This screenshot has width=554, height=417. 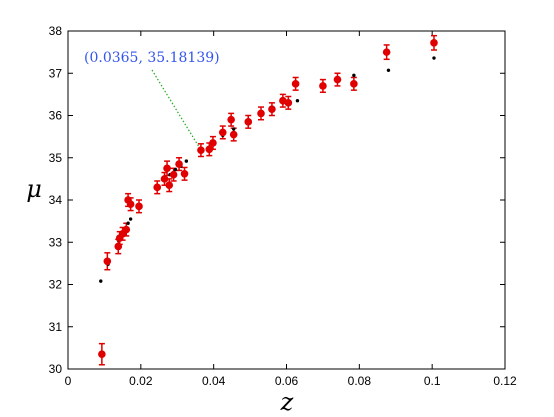 I want to click on x-tick-label: 0.04, so click(x=214, y=381).